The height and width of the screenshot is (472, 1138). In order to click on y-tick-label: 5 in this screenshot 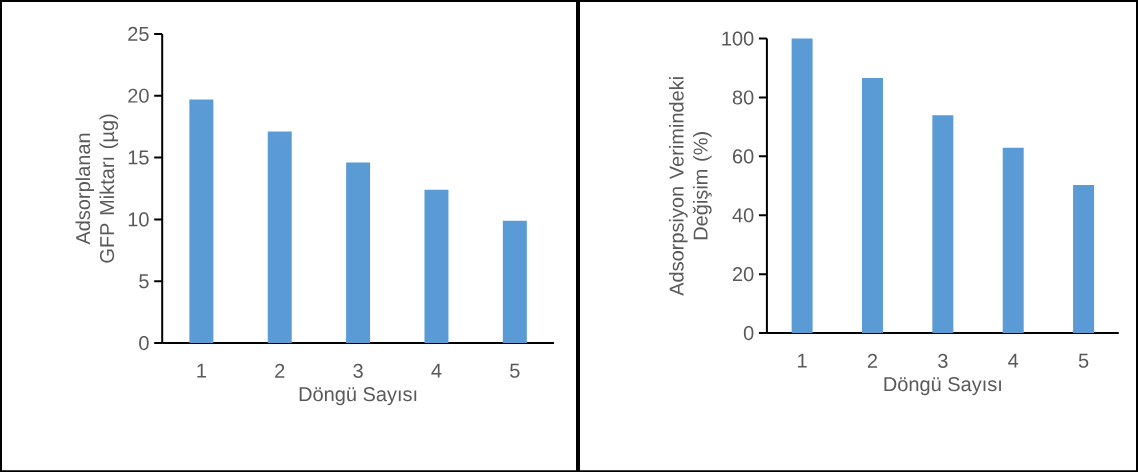, I will do `click(144, 281)`.